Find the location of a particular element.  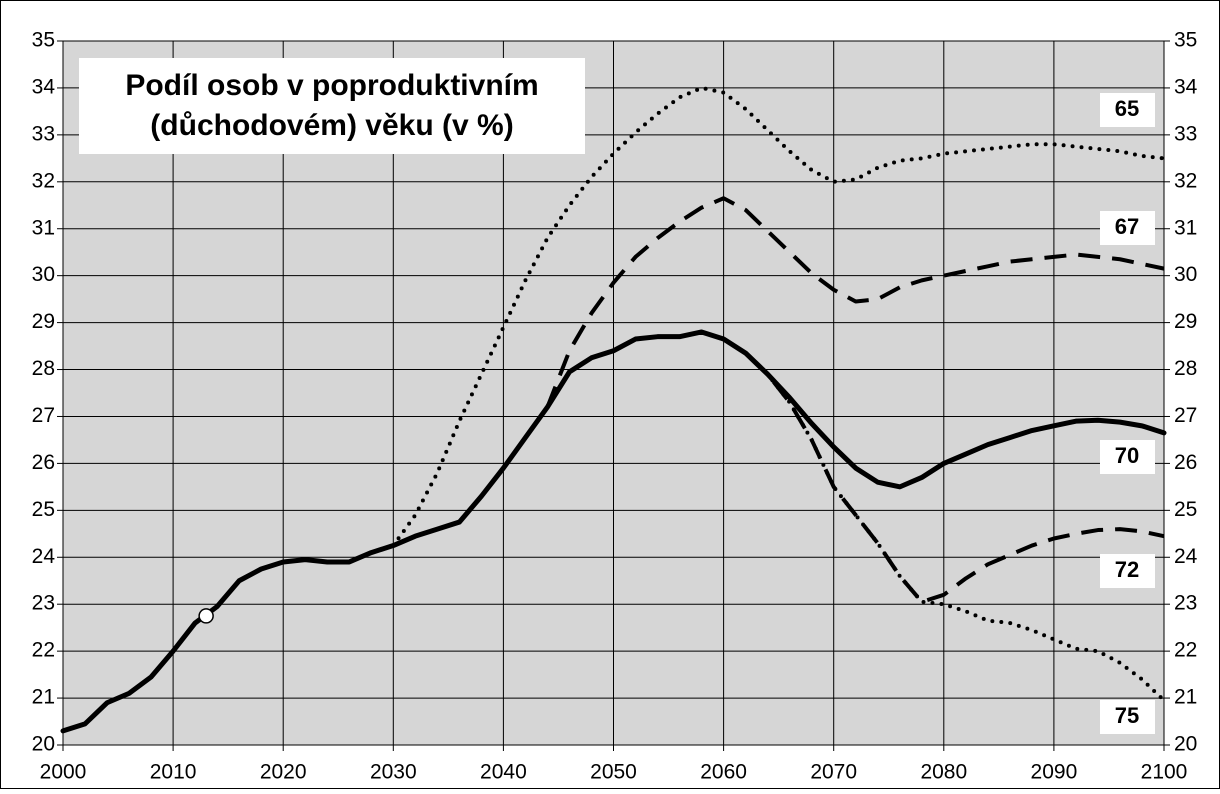

y-tick-label: 24 is located at coordinates (44, 556).